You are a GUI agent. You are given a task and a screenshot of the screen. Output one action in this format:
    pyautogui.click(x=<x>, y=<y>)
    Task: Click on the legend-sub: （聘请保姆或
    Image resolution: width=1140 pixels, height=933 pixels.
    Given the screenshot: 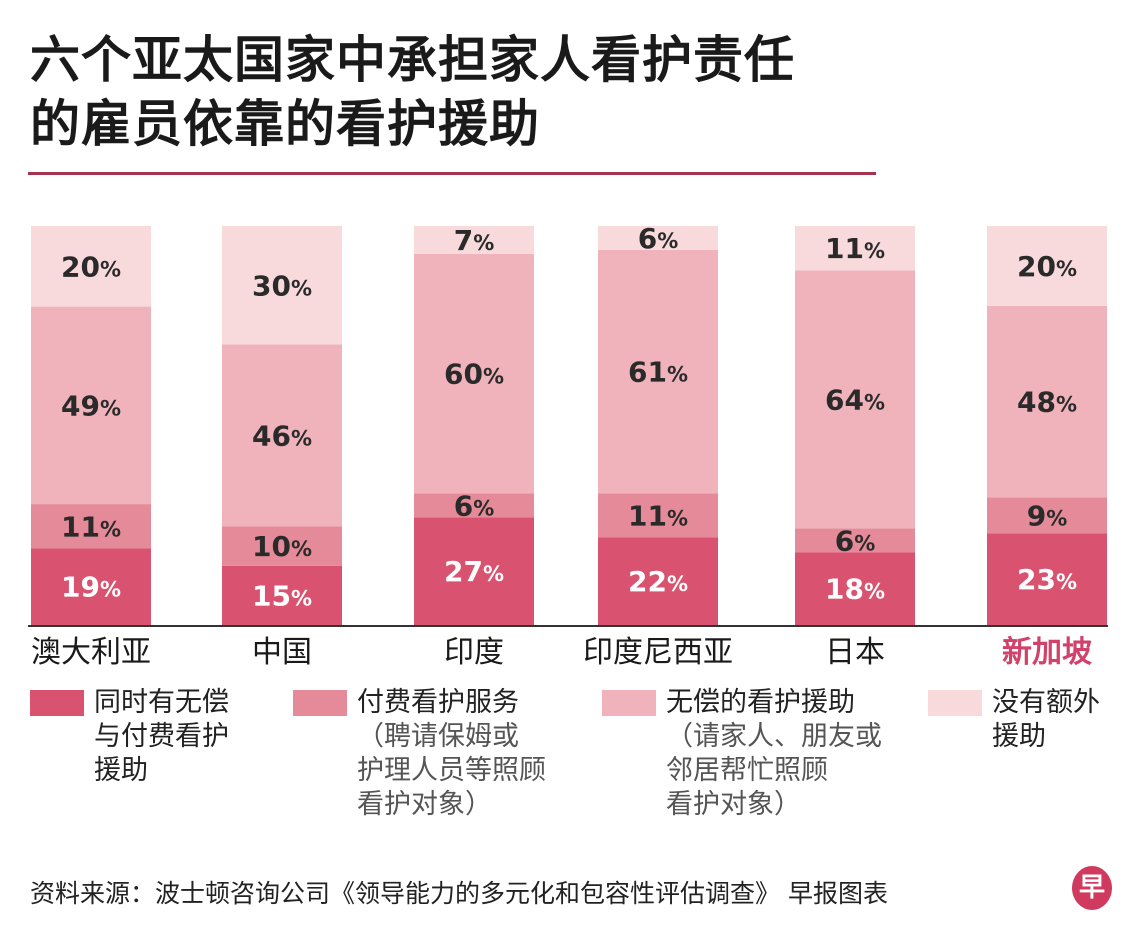 What is the action you would take?
    pyautogui.click(x=438, y=736)
    